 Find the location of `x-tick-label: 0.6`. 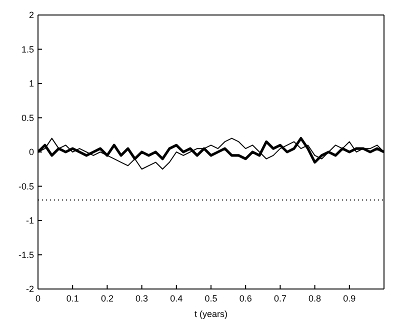

x-tick-label: 0.6 is located at coordinates (245, 298).